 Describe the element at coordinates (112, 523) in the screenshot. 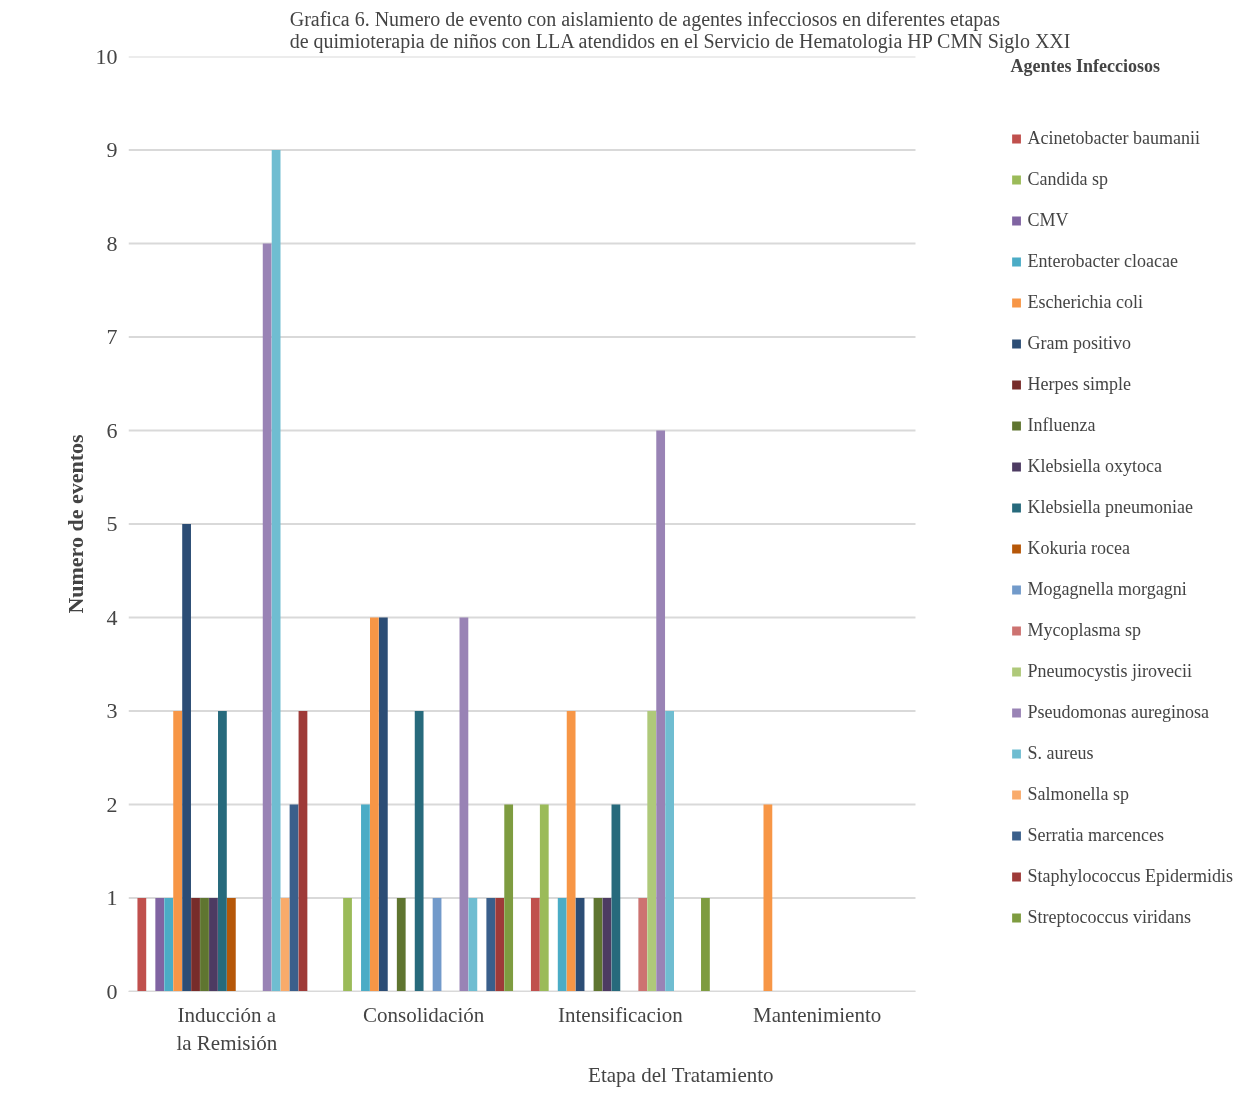

I see `y-tick-label: 5` at that location.